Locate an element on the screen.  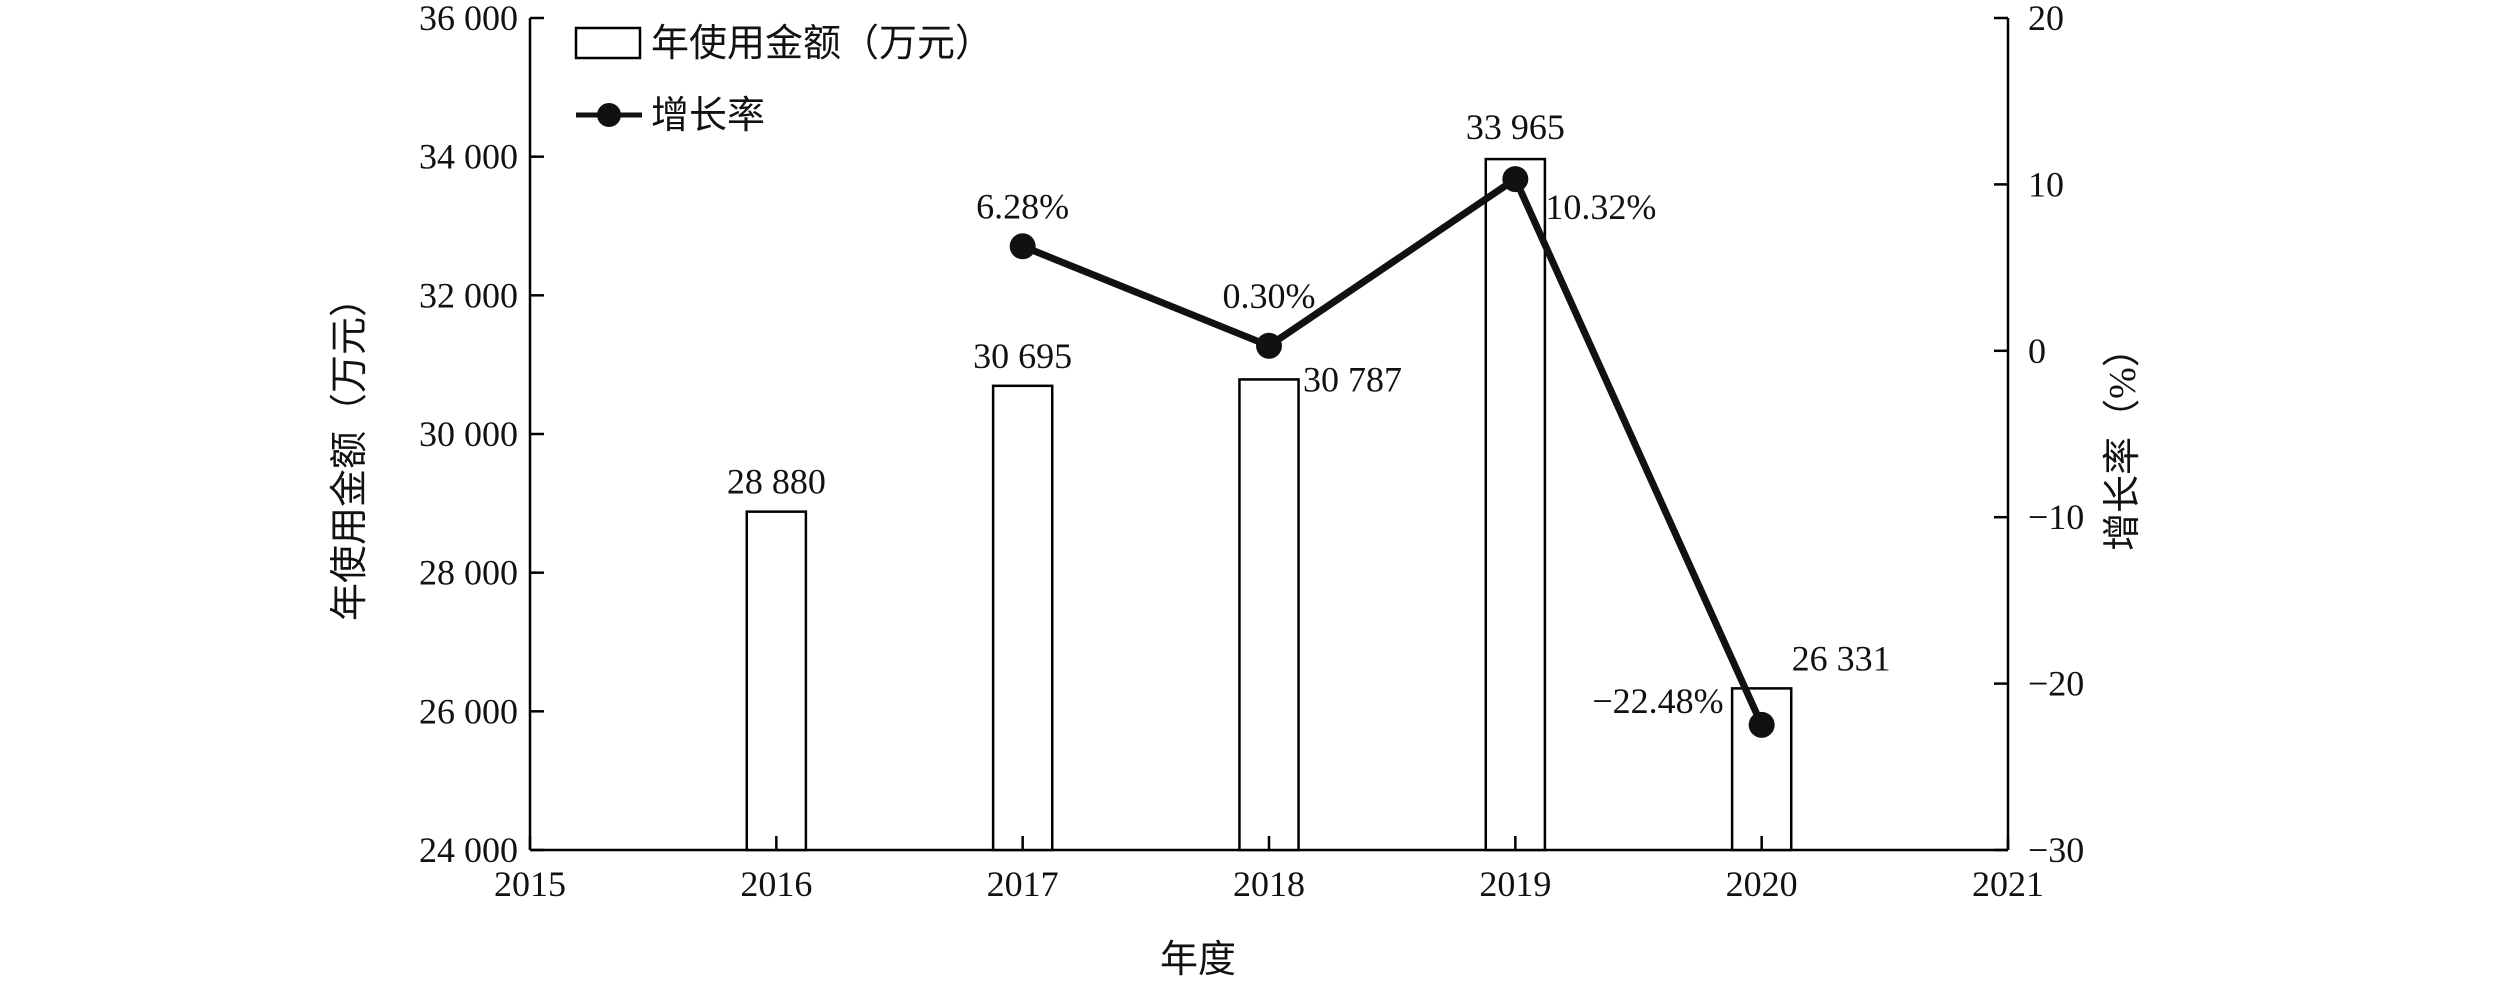
left-y-tick-label: 36 000 is located at coordinates (468, 19).